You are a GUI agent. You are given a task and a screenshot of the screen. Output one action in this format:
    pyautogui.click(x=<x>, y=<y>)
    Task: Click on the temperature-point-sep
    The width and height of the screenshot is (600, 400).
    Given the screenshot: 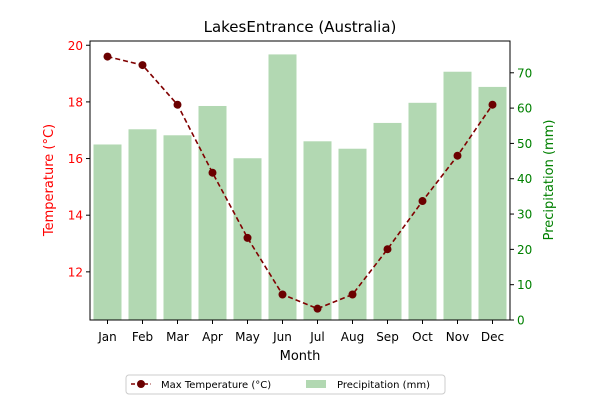 What is the action you would take?
    pyautogui.click(x=387, y=249)
    